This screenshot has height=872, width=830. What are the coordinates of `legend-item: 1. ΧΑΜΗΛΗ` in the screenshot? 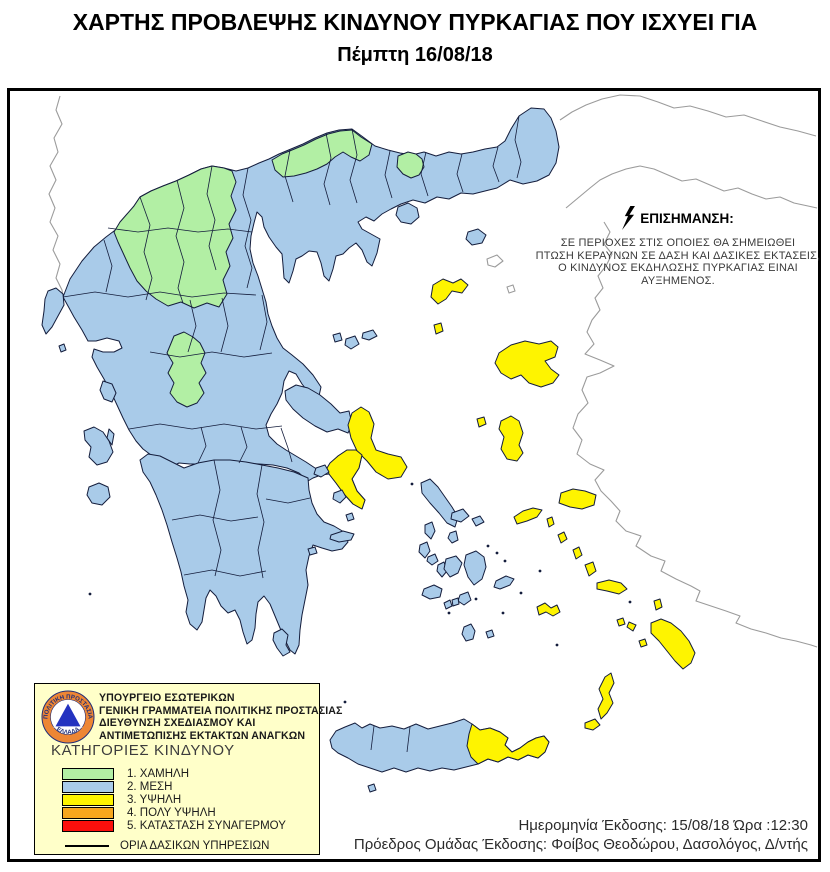 It's located at (174, 773).